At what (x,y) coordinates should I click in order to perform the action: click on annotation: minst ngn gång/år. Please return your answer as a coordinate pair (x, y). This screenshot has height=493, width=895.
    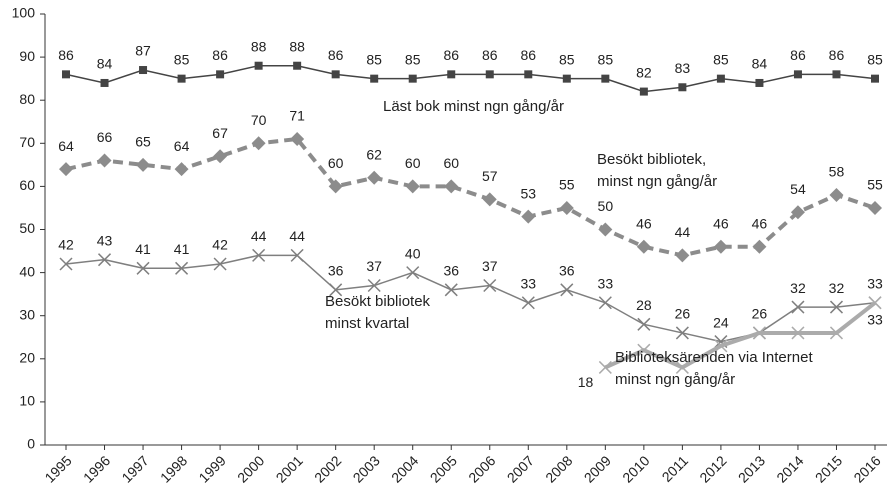
    Looking at the image, I should click on (657, 181).